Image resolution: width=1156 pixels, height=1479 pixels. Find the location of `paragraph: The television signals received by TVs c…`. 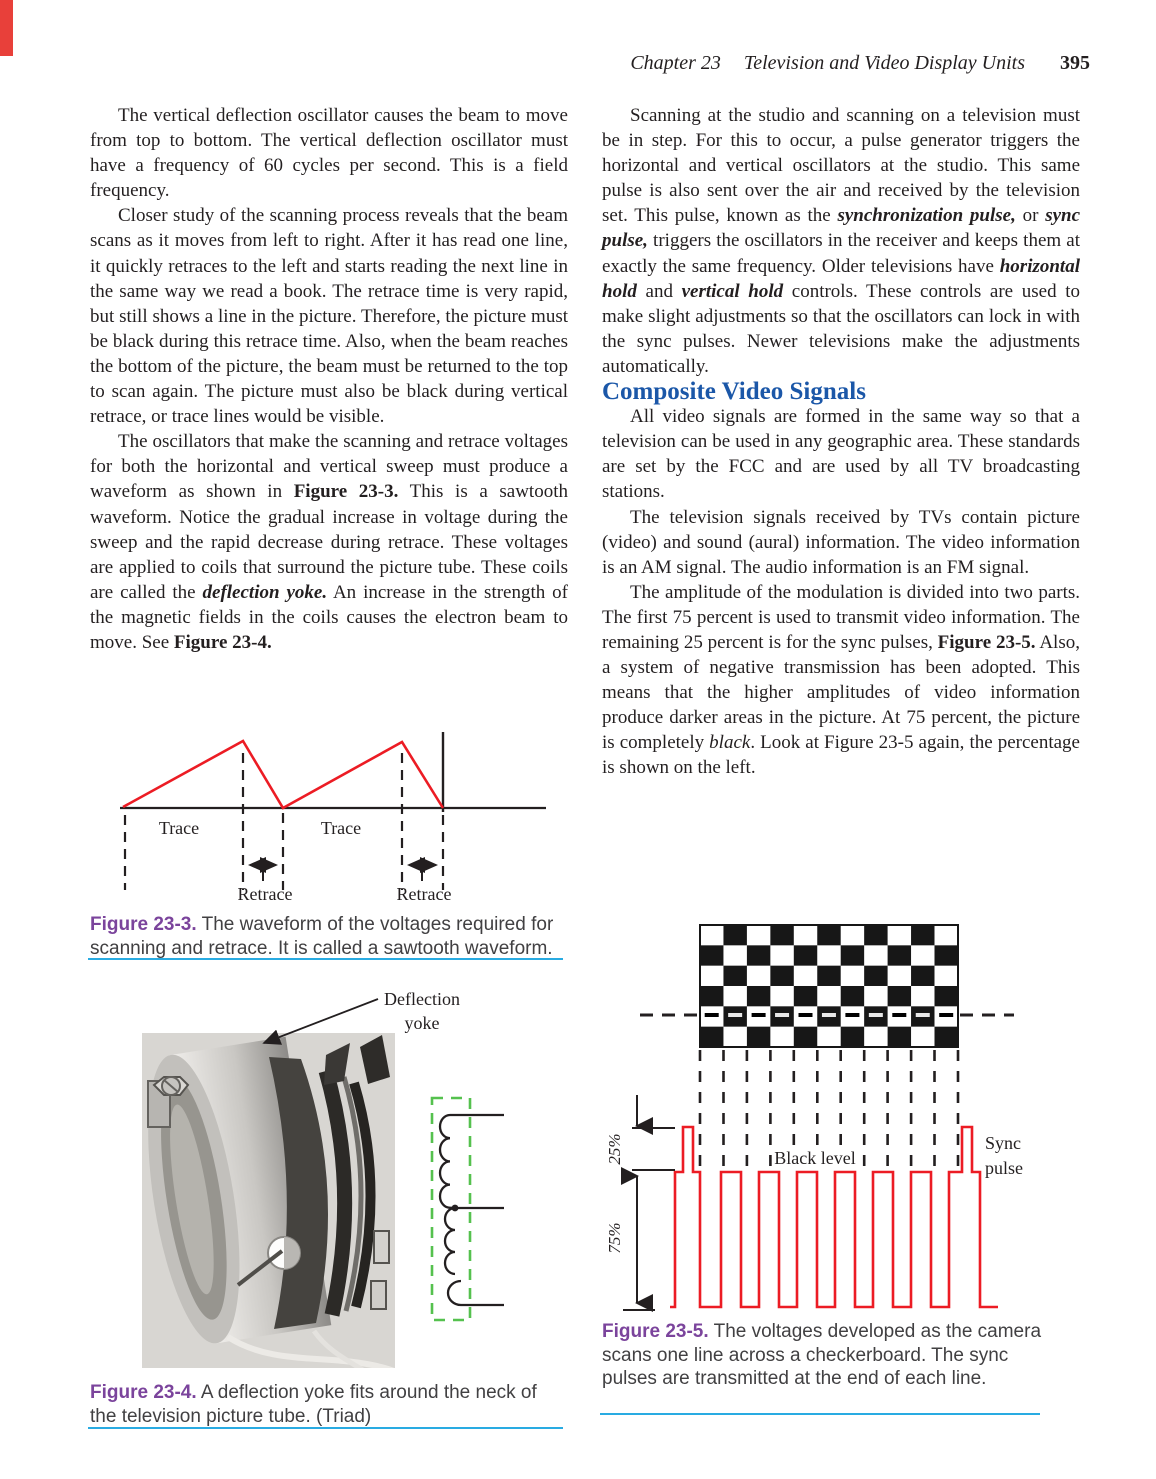

paragraph: The television signals received by TVs c… is located at coordinates (841, 542).